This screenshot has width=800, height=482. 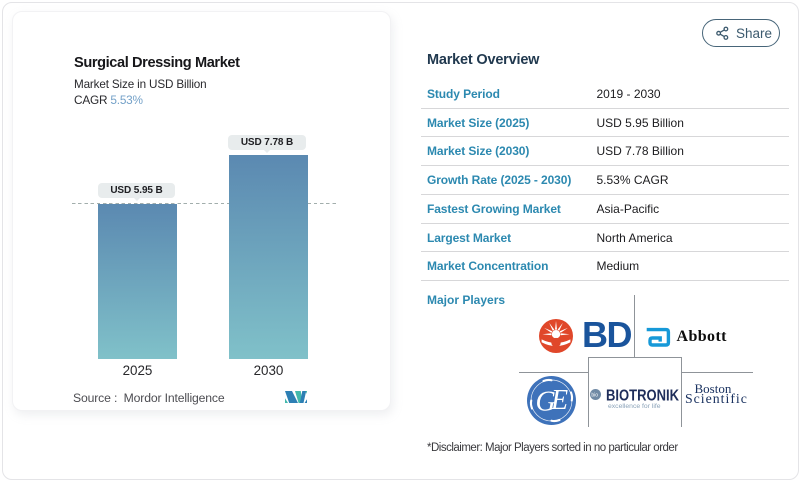 What do you see at coordinates (594, 396) in the screenshot?
I see `svg-text: bio` at bounding box center [594, 396].